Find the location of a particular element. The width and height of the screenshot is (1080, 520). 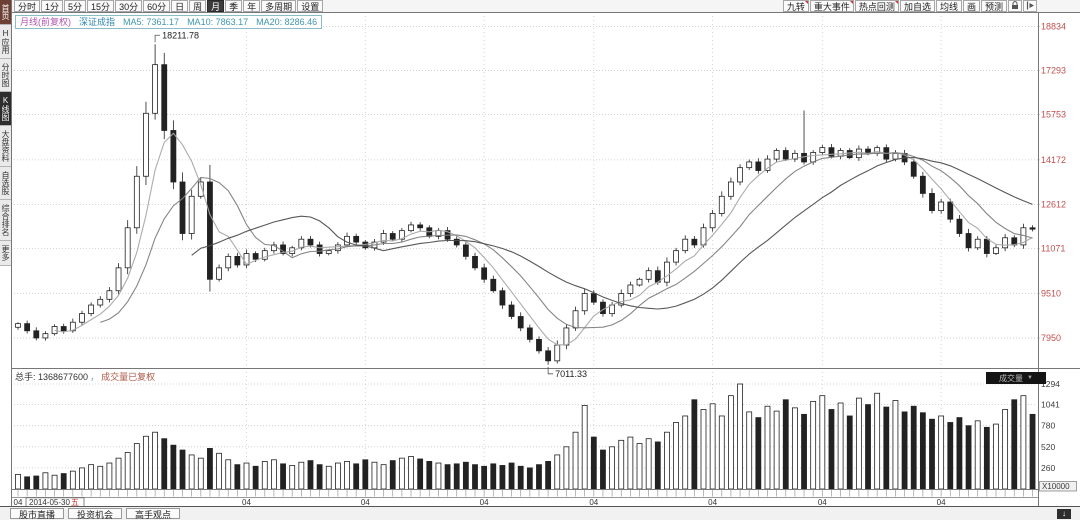

left-sidebar: 首页 H应用 分时图 K线图 大盘资料 自选股 综合排名 更多 is located at coordinates (6, 253).